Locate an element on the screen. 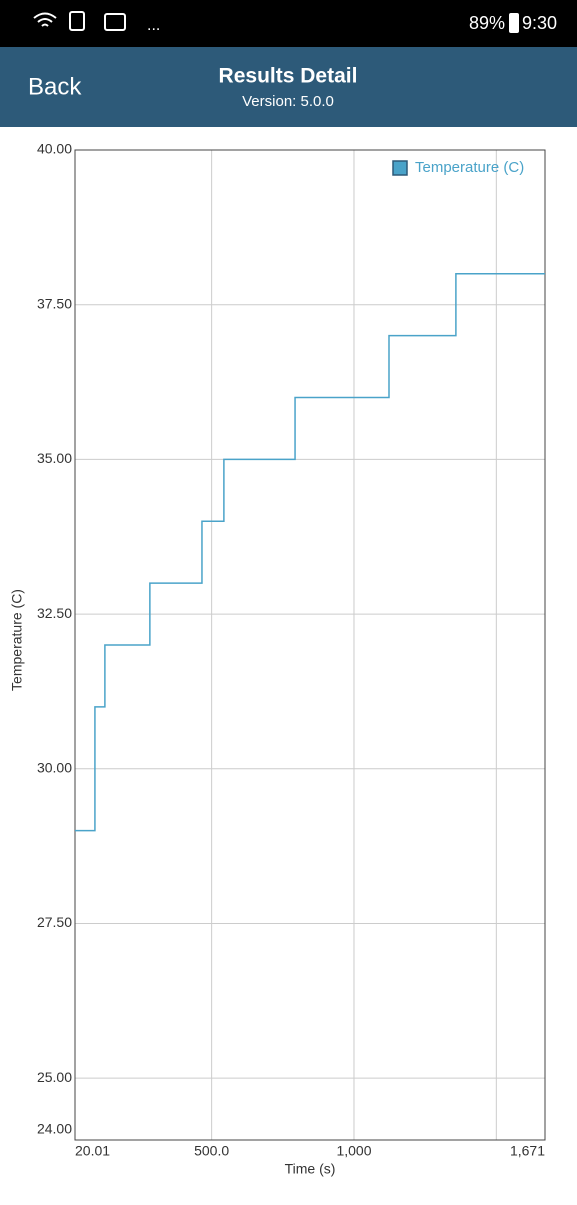 Image resolution: width=577 pixels, height=1205 pixels. x-tick-label: 20.01 is located at coordinates (92, 1151).